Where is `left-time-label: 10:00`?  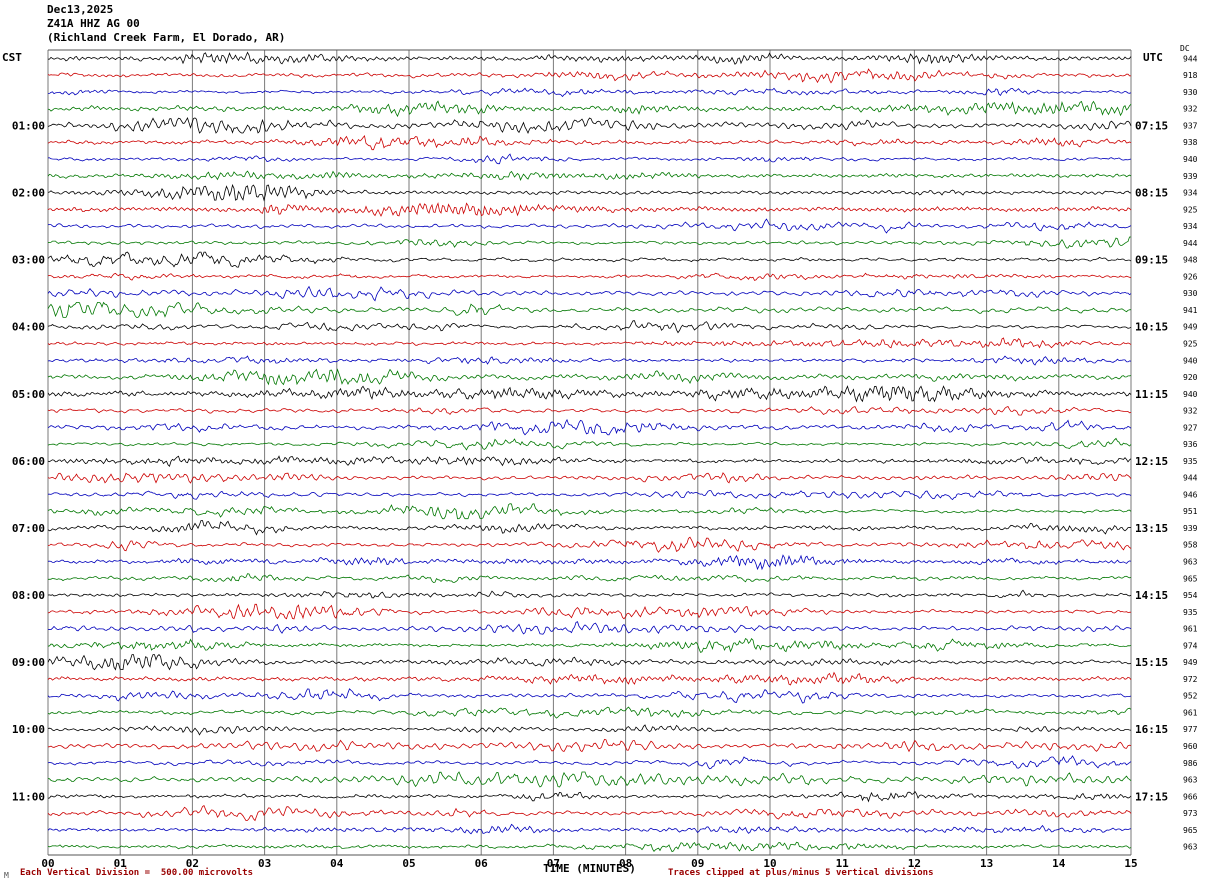 left-time-label: 10:00 is located at coordinates (28, 729).